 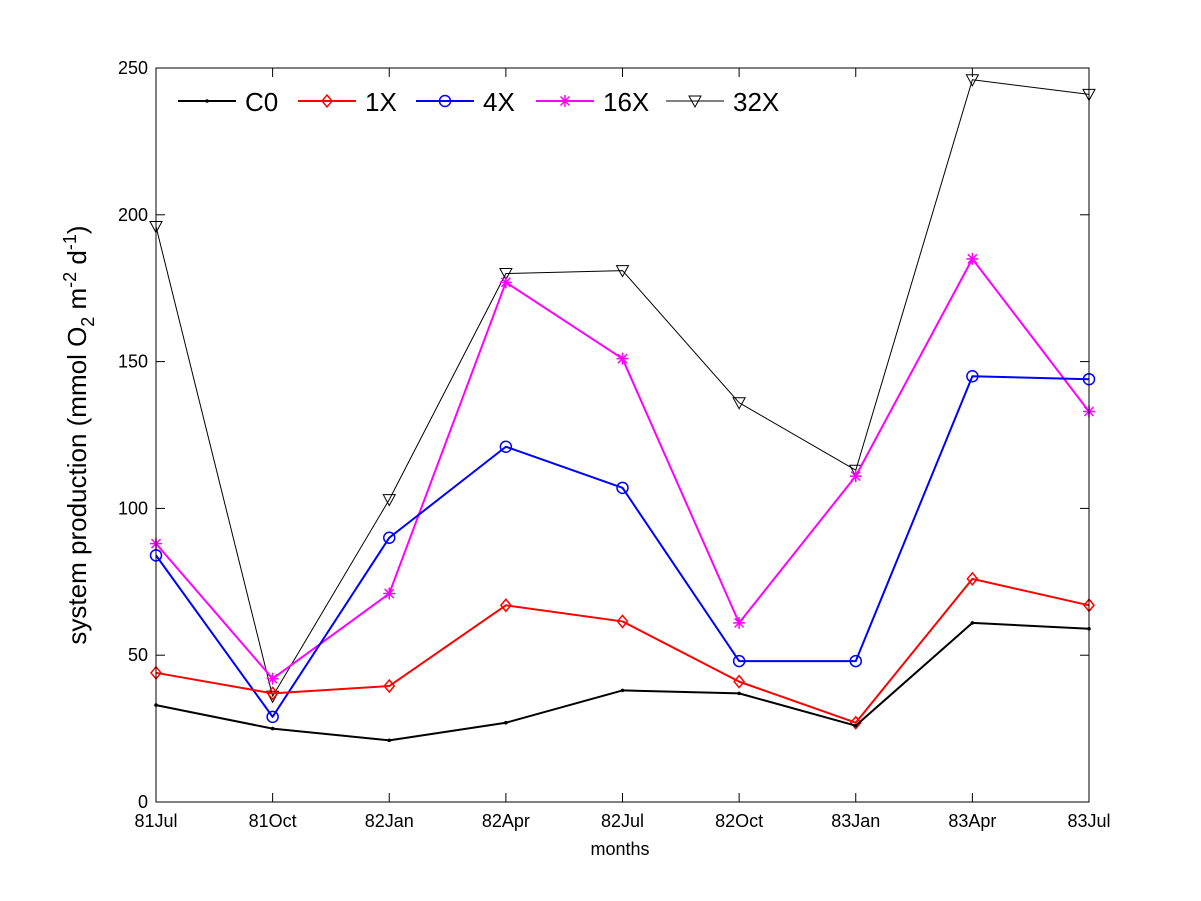 What do you see at coordinates (855, 821) in the screenshot?
I see `x-tick-label: 83Jan` at bounding box center [855, 821].